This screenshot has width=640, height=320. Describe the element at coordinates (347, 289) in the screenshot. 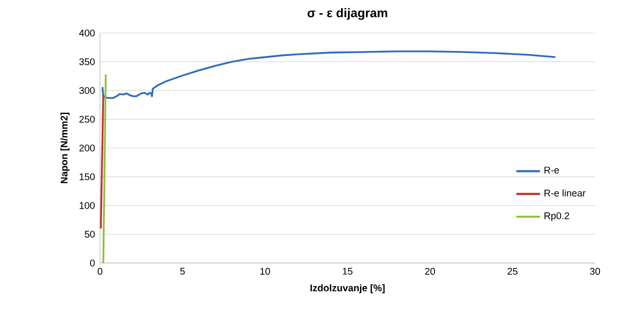

I see `x-axis-title: Izdolzuvanje [%]` at that location.